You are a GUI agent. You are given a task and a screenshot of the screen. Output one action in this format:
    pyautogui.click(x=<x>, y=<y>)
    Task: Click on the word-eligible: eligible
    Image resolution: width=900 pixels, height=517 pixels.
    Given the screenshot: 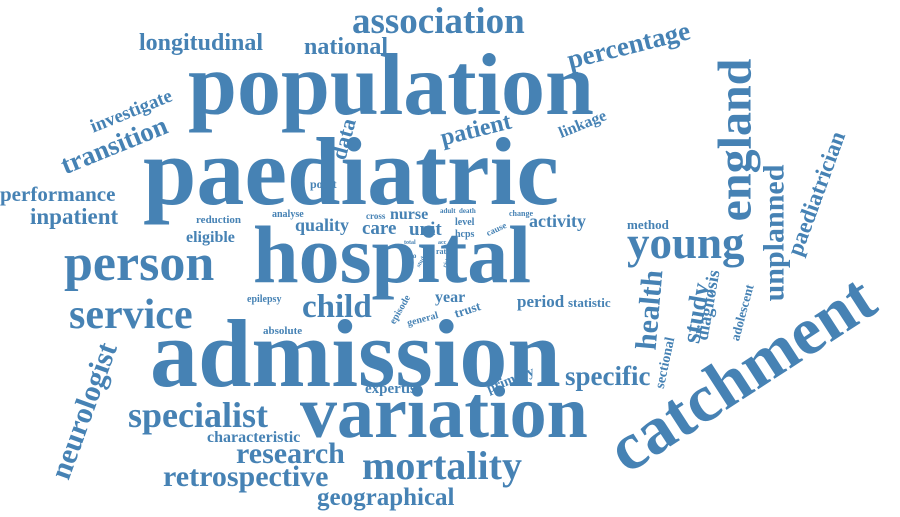 What is the action you would take?
    pyautogui.click(x=210, y=237)
    